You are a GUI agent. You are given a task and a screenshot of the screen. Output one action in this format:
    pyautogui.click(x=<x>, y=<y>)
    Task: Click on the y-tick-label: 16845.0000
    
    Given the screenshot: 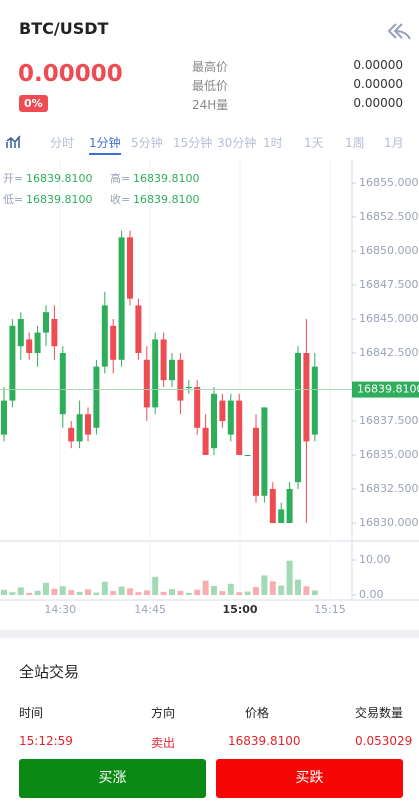 What is the action you would take?
    pyautogui.click(x=389, y=318)
    